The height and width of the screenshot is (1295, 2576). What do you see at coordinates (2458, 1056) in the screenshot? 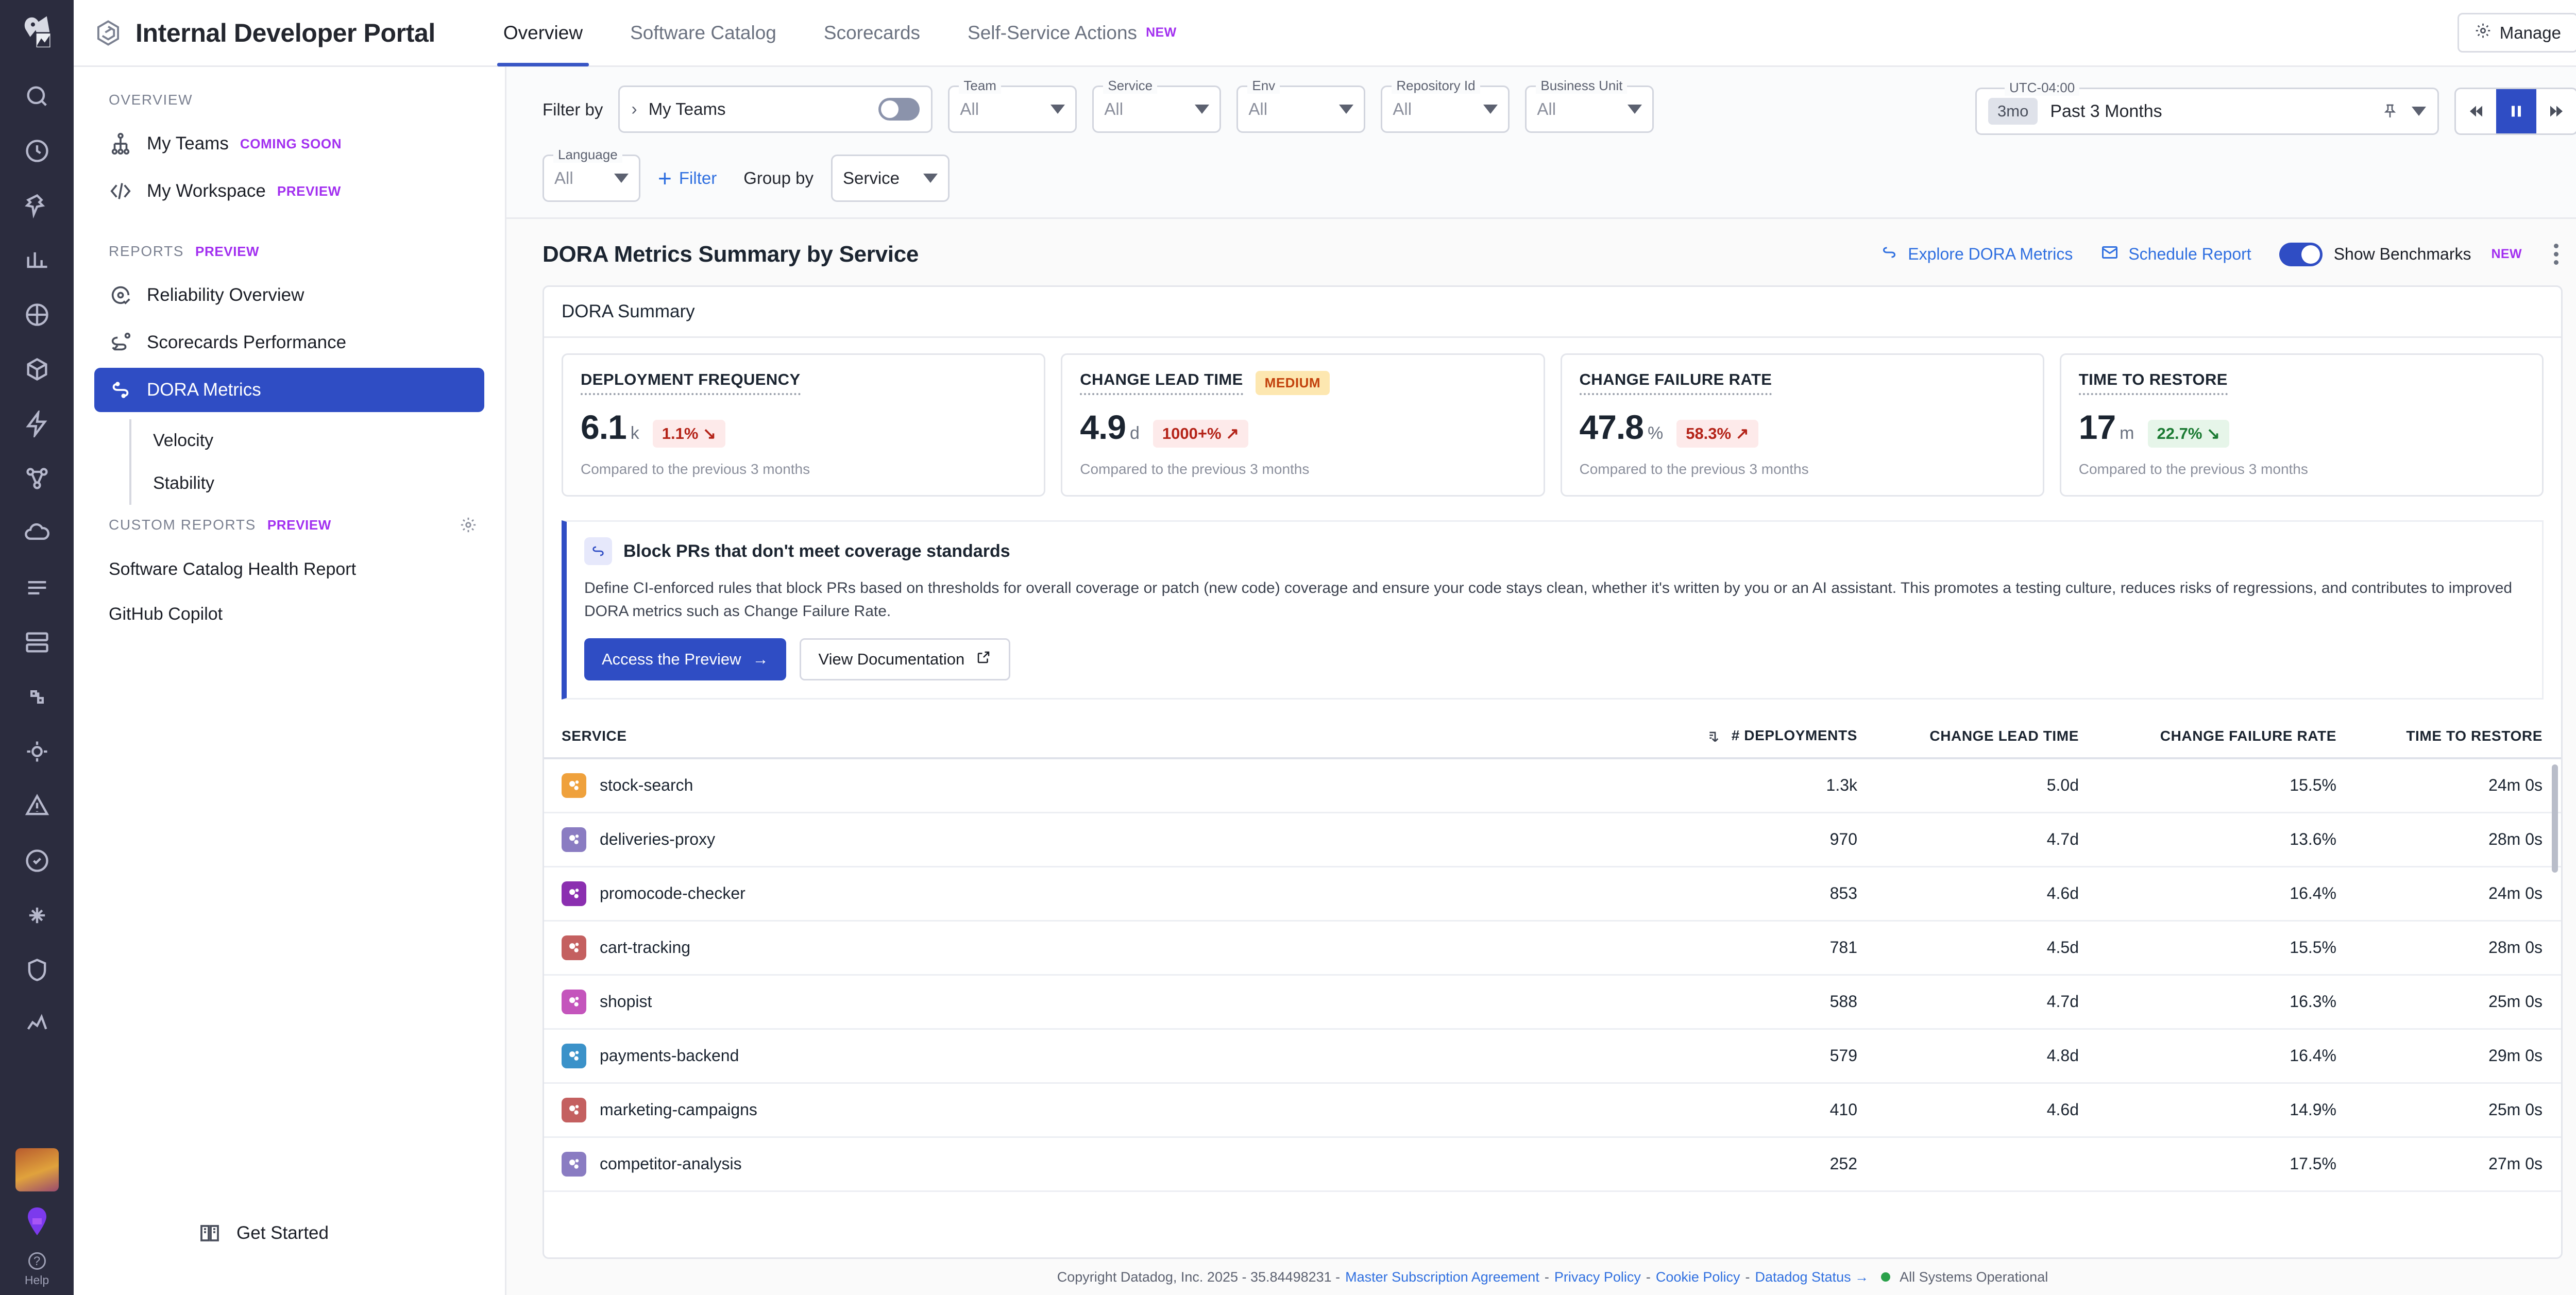
I see `cell-time-to-restore: 29m 0s` at bounding box center [2458, 1056].